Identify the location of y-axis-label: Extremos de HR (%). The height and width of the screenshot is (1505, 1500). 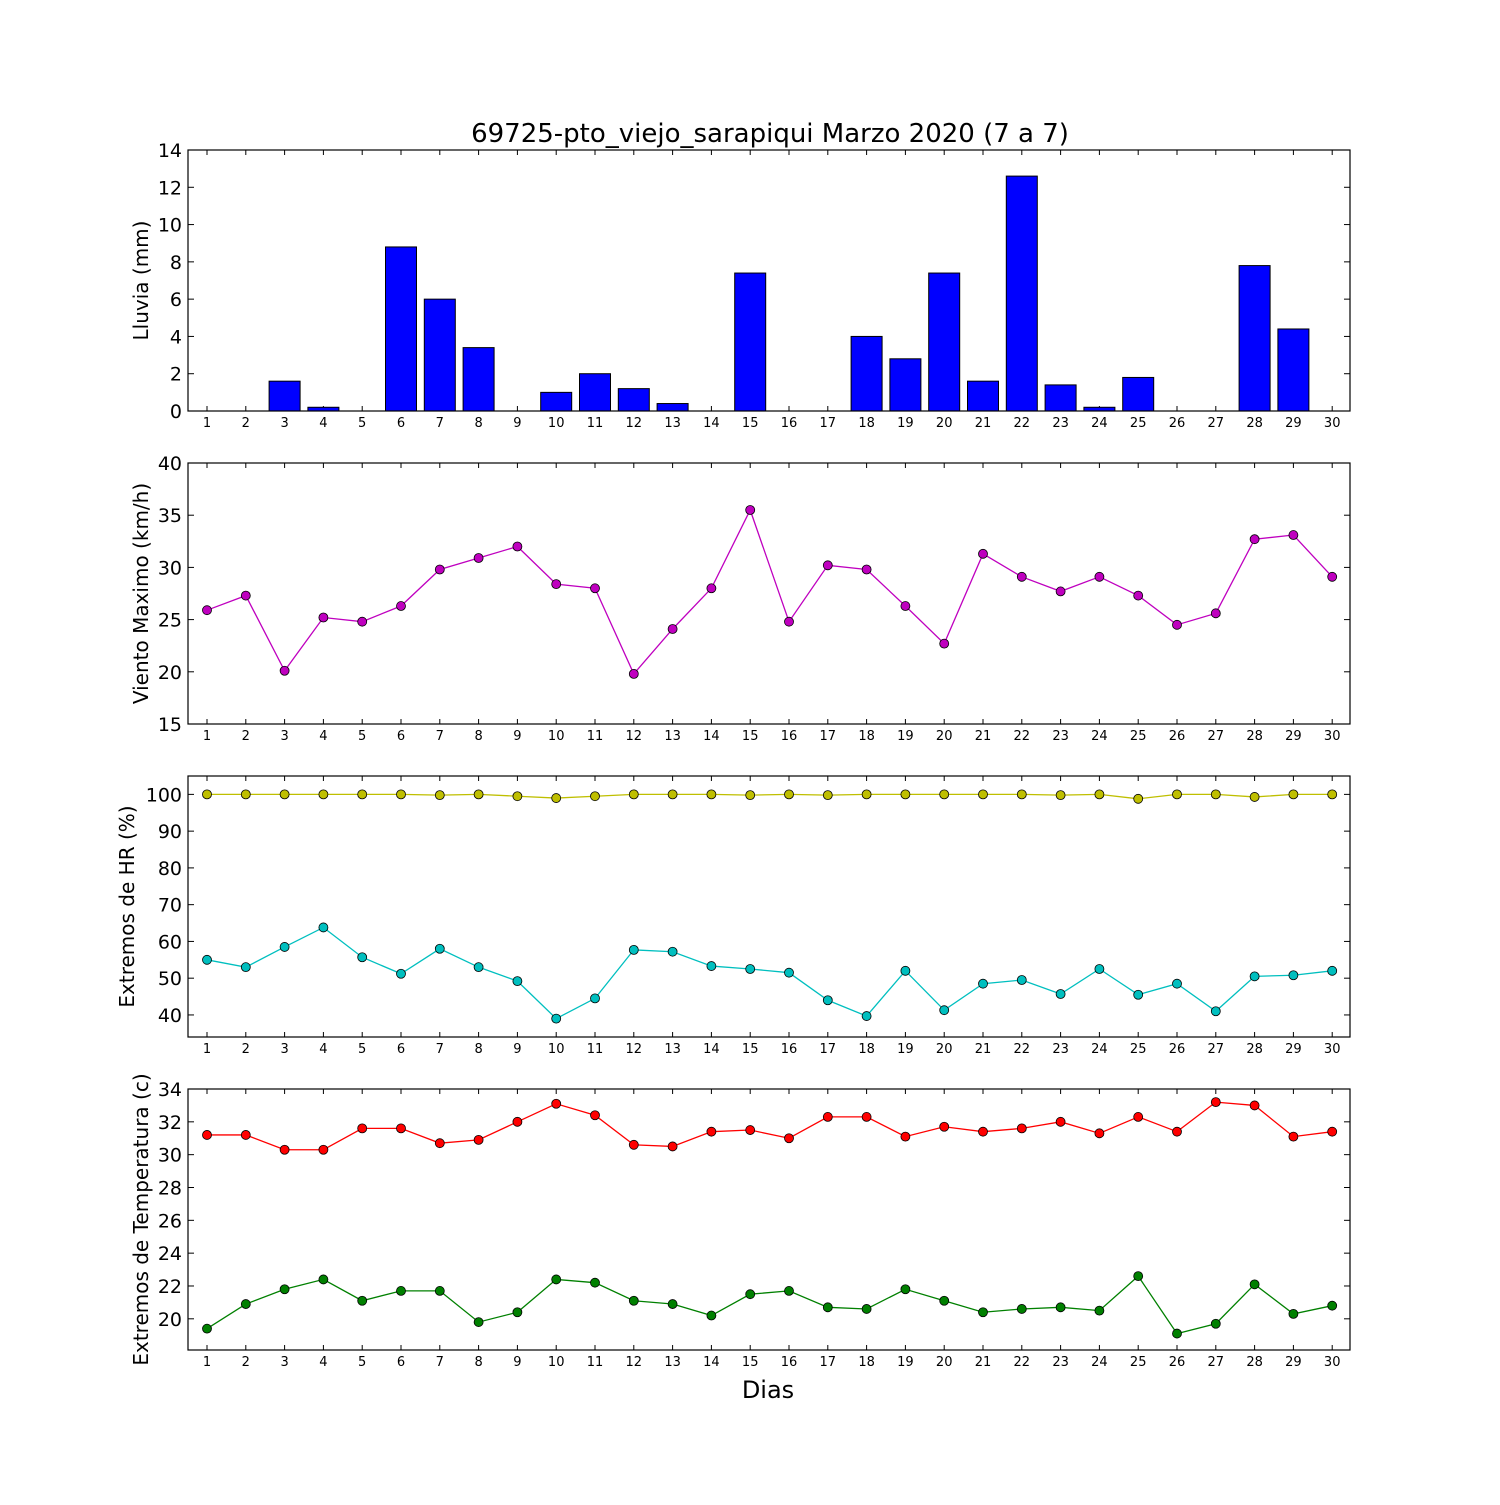
(127, 906).